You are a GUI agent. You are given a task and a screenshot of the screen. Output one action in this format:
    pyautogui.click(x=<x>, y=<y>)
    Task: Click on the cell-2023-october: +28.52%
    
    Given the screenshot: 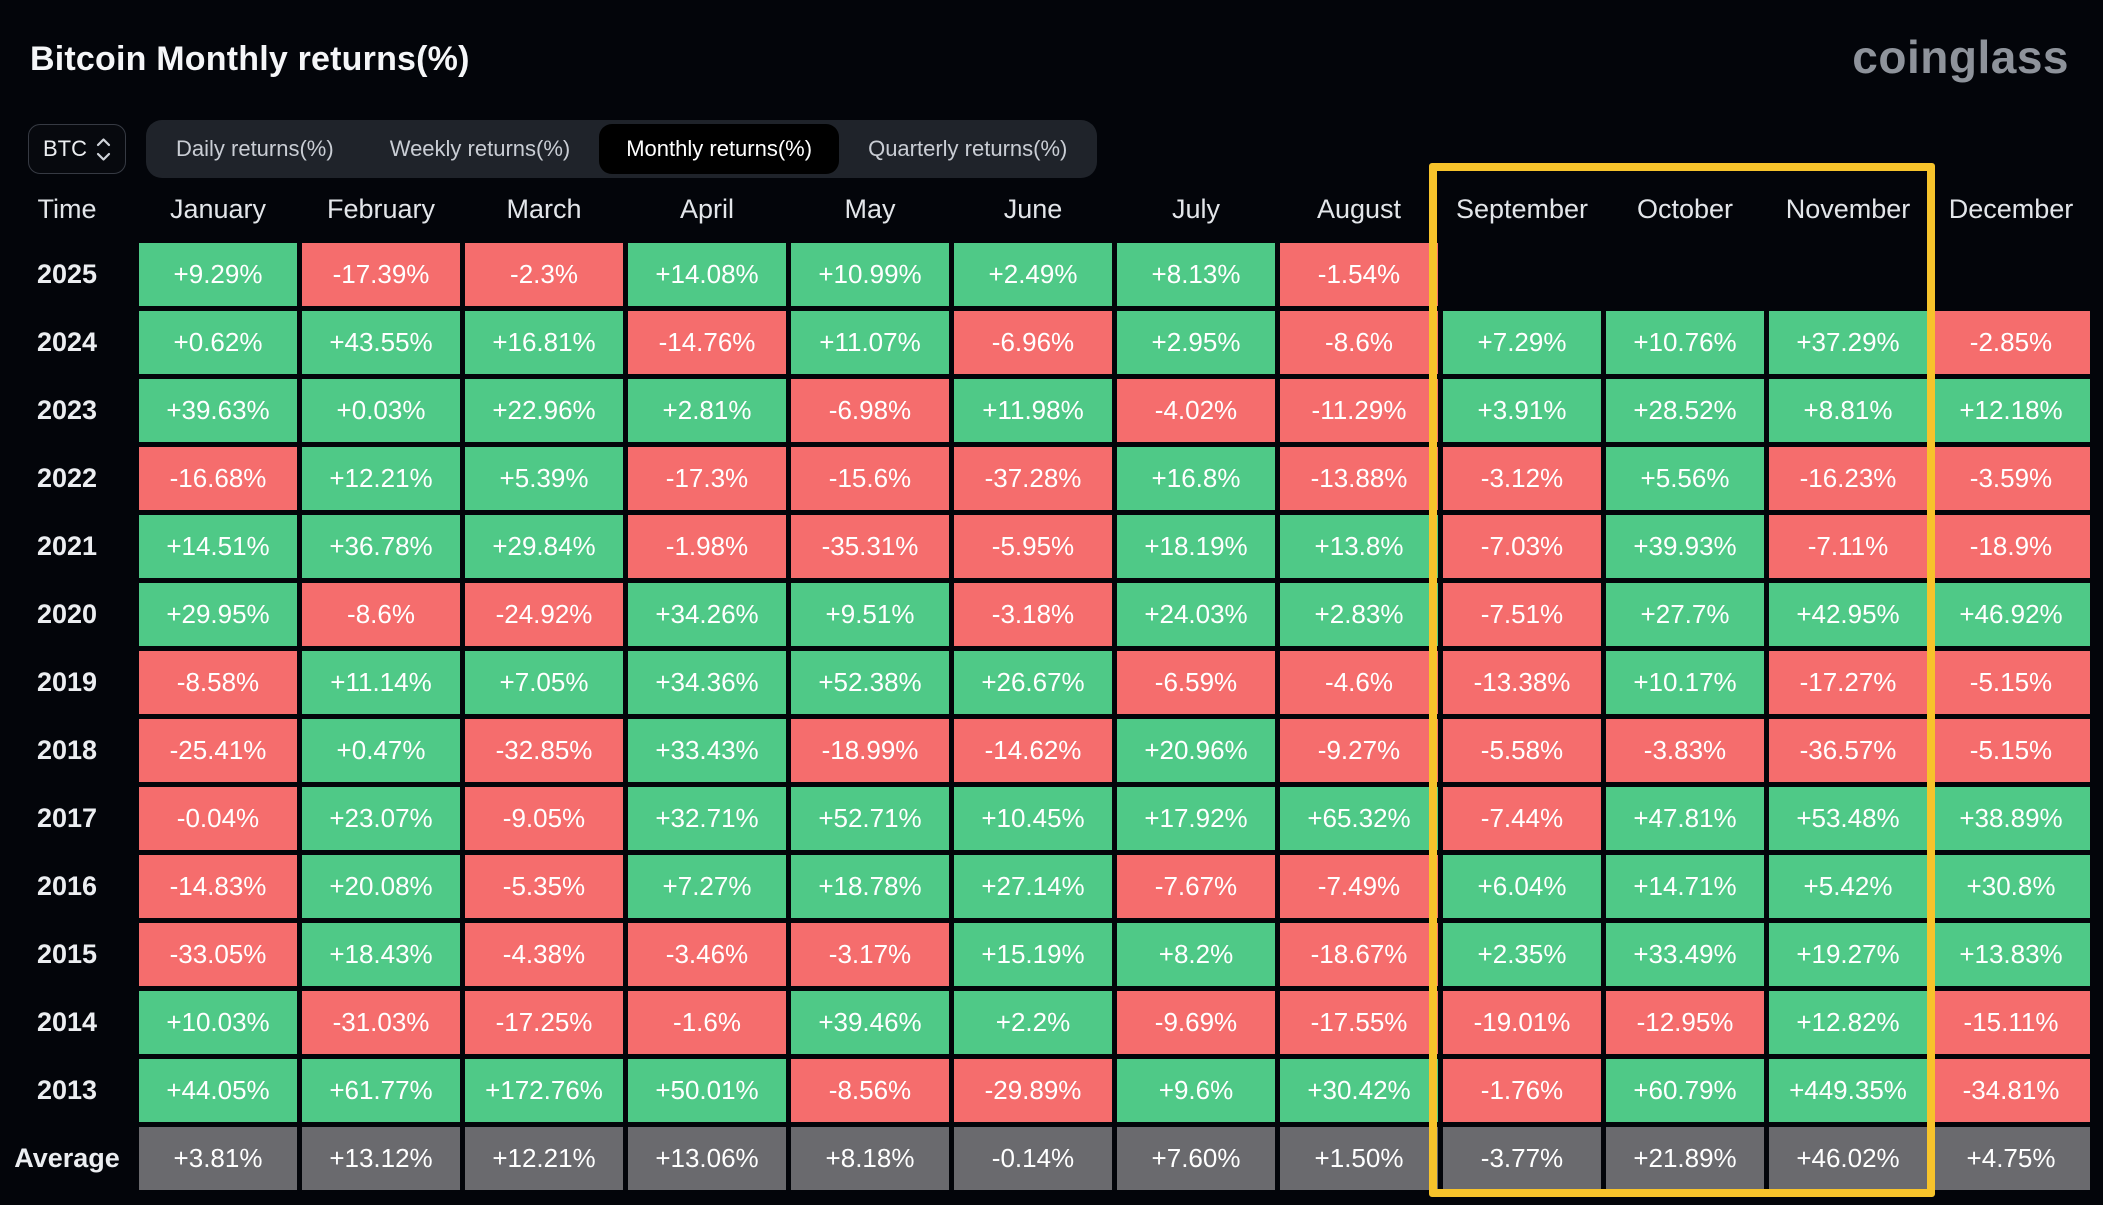 What is the action you would take?
    pyautogui.click(x=1685, y=410)
    